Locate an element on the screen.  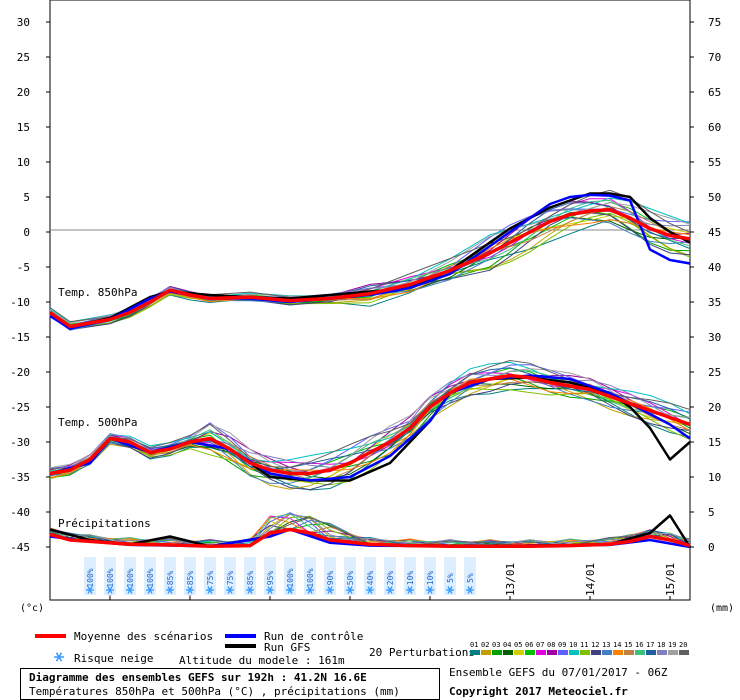
perturbation-legend-number: 16 is located at coordinates (639, 645).